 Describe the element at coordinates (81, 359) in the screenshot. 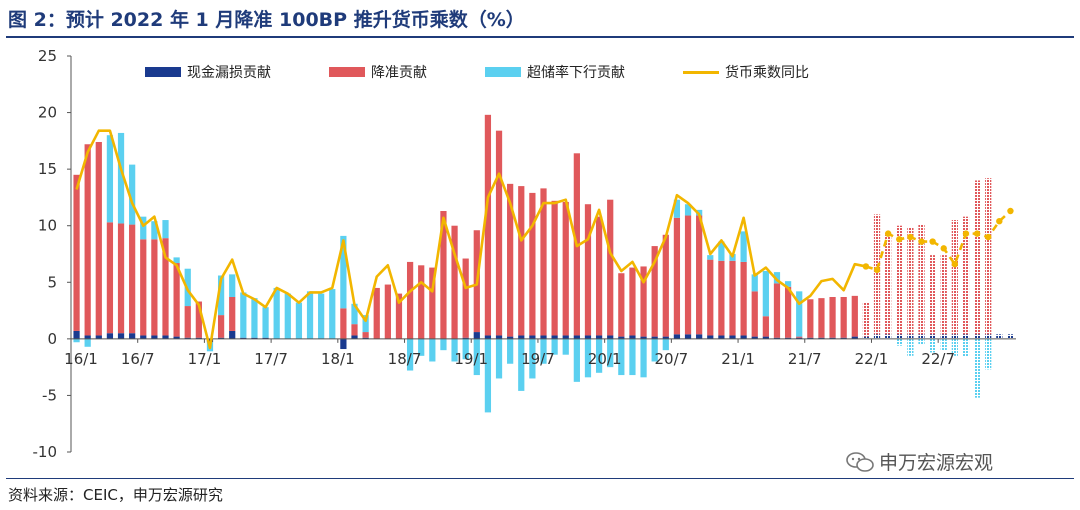

I see `x-tick-label: 16/1` at that location.